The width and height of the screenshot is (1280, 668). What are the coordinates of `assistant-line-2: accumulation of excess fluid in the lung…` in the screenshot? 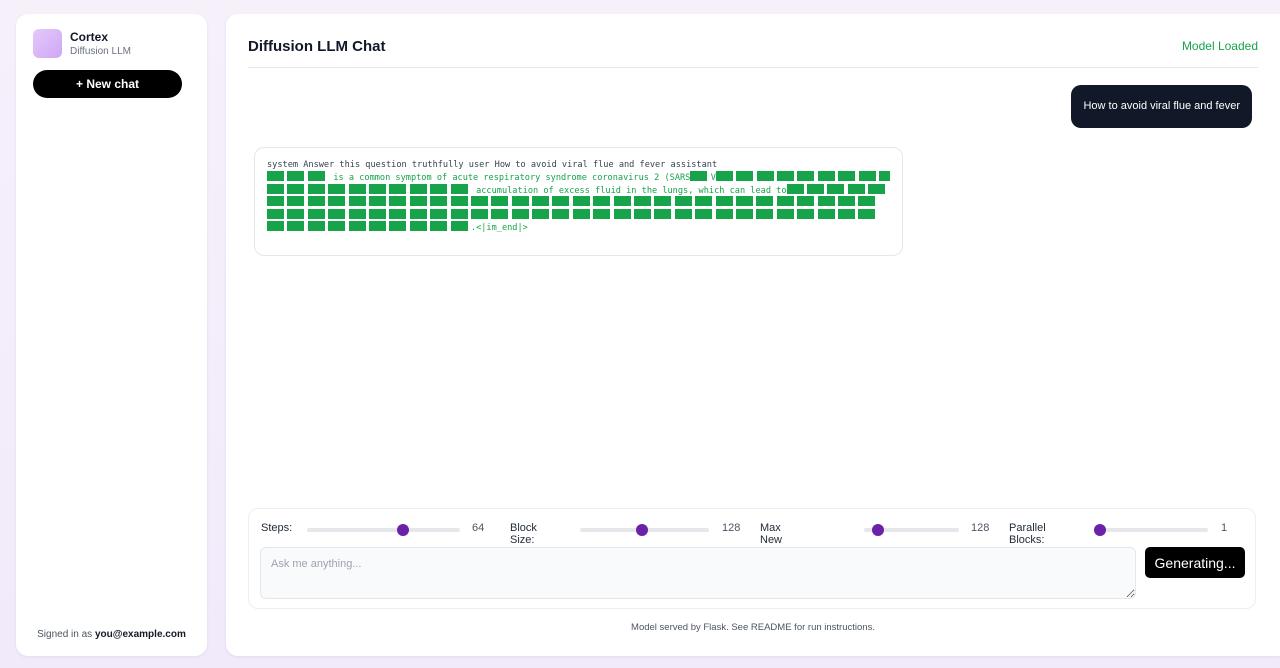 It's located at (578, 189).